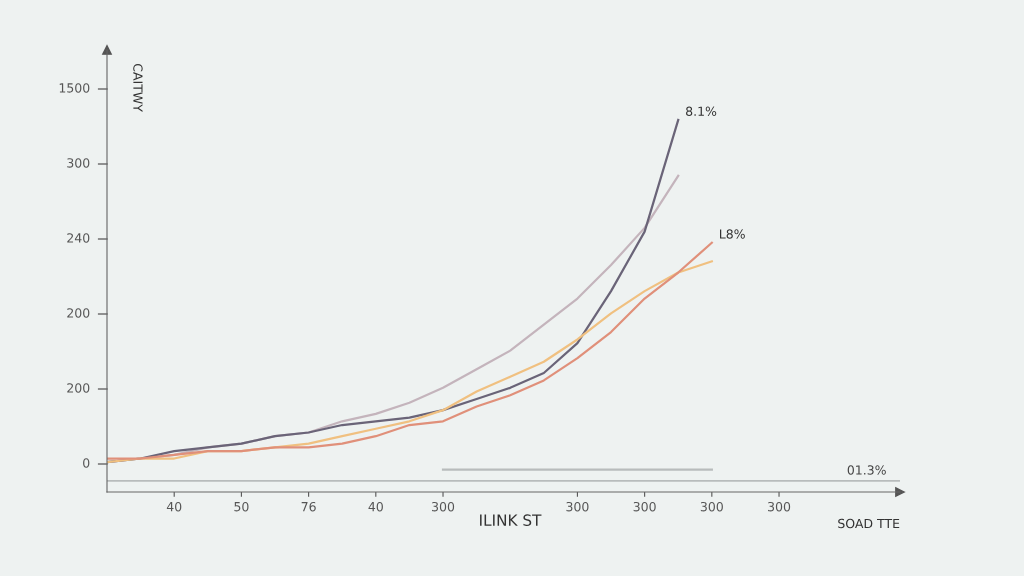  Describe the element at coordinates (866, 470) in the screenshot. I see `text: 01.3%` at that location.